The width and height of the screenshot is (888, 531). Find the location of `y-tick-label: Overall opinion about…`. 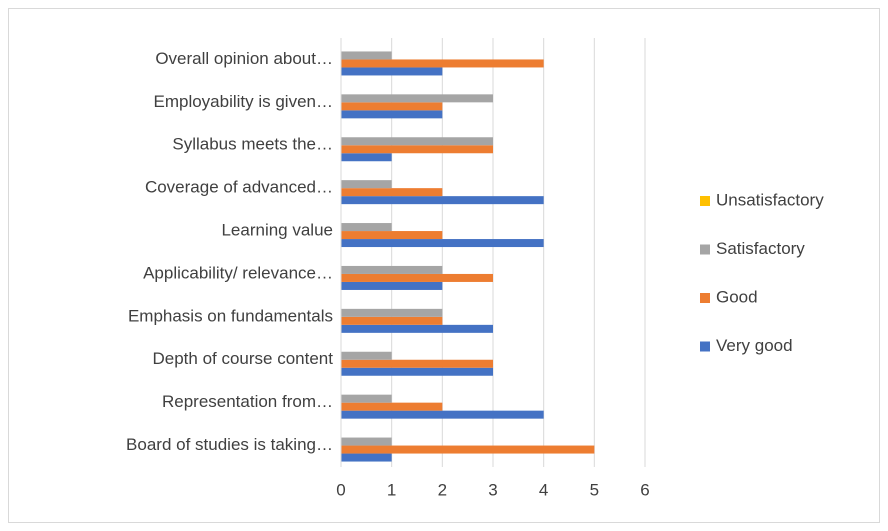

y-tick-label: Overall opinion about… is located at coordinates (244, 58).